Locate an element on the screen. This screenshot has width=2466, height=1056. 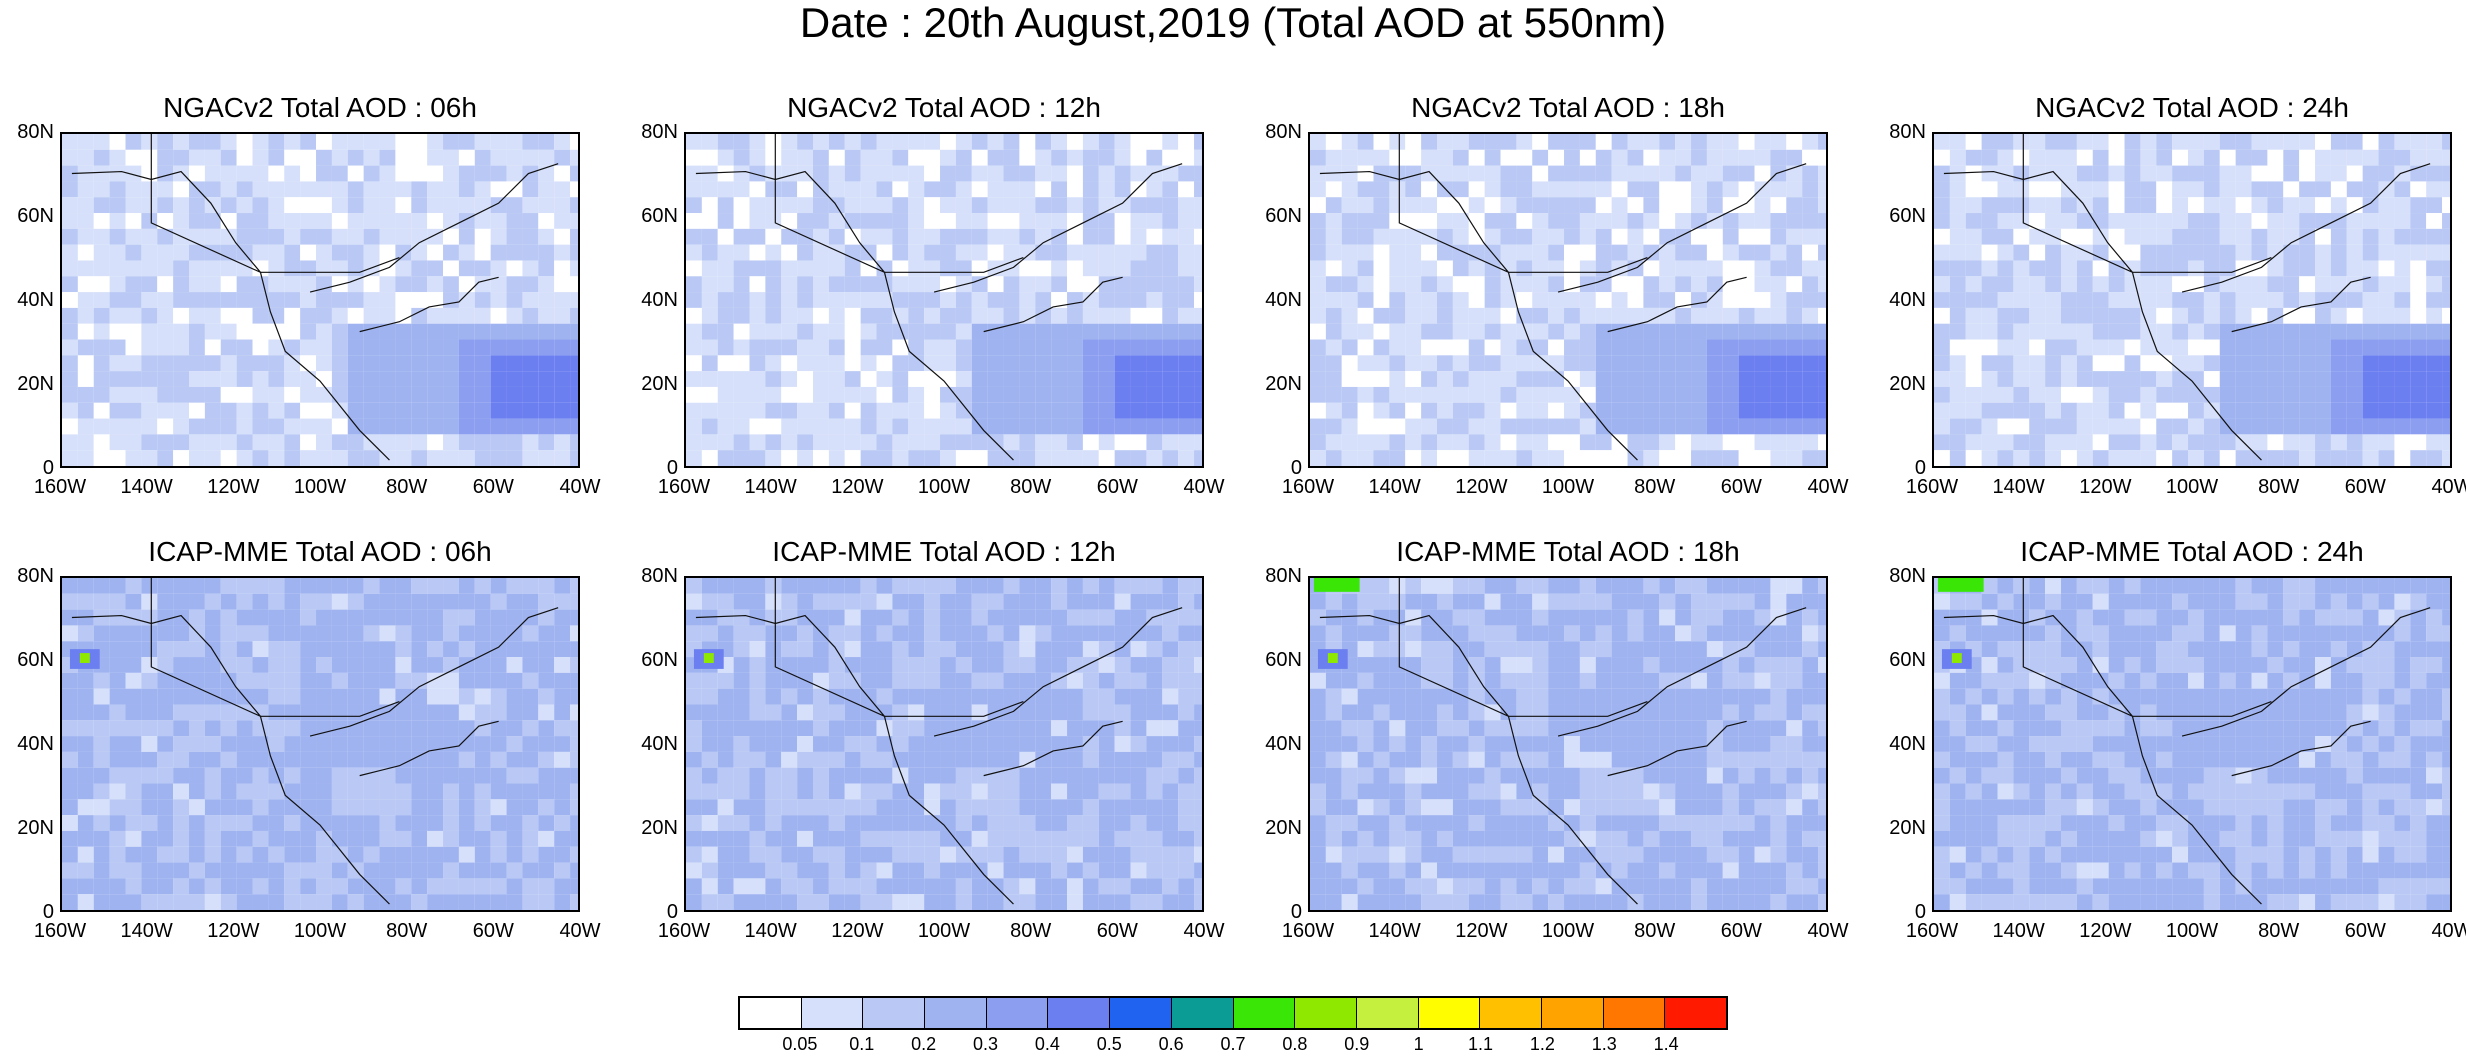
colorbar-label: 0.5 is located at coordinates (1109, 1044).